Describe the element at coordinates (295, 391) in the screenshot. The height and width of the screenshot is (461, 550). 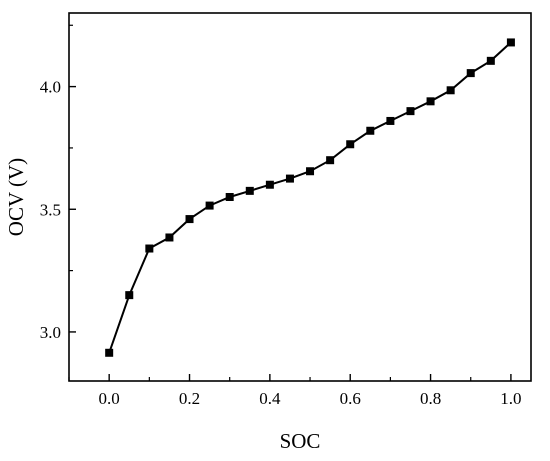
I see `x-axis: 0.0 0.2 0.4 0.6 0.8 1.0` at that location.